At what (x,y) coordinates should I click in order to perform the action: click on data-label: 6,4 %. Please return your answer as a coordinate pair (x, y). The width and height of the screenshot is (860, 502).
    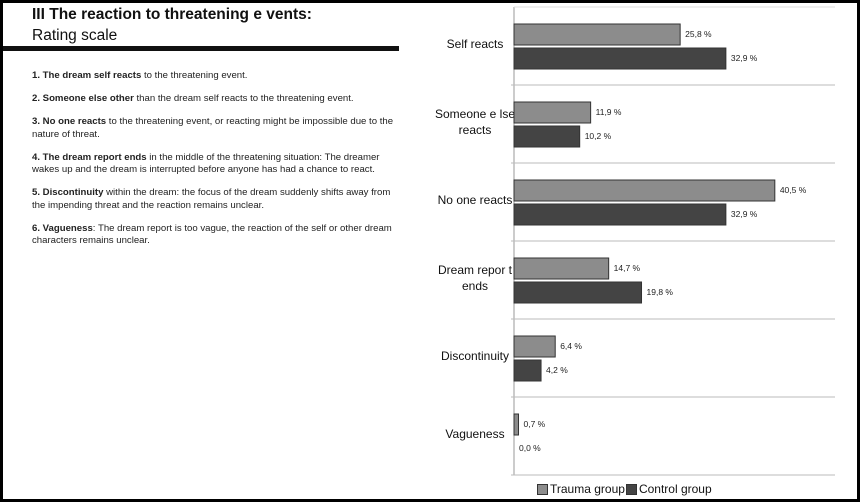
    Looking at the image, I should click on (571, 346).